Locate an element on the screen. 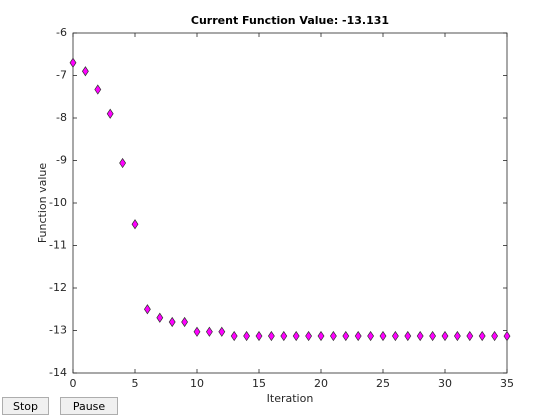  x-tick-label: 10 is located at coordinates (197, 383).